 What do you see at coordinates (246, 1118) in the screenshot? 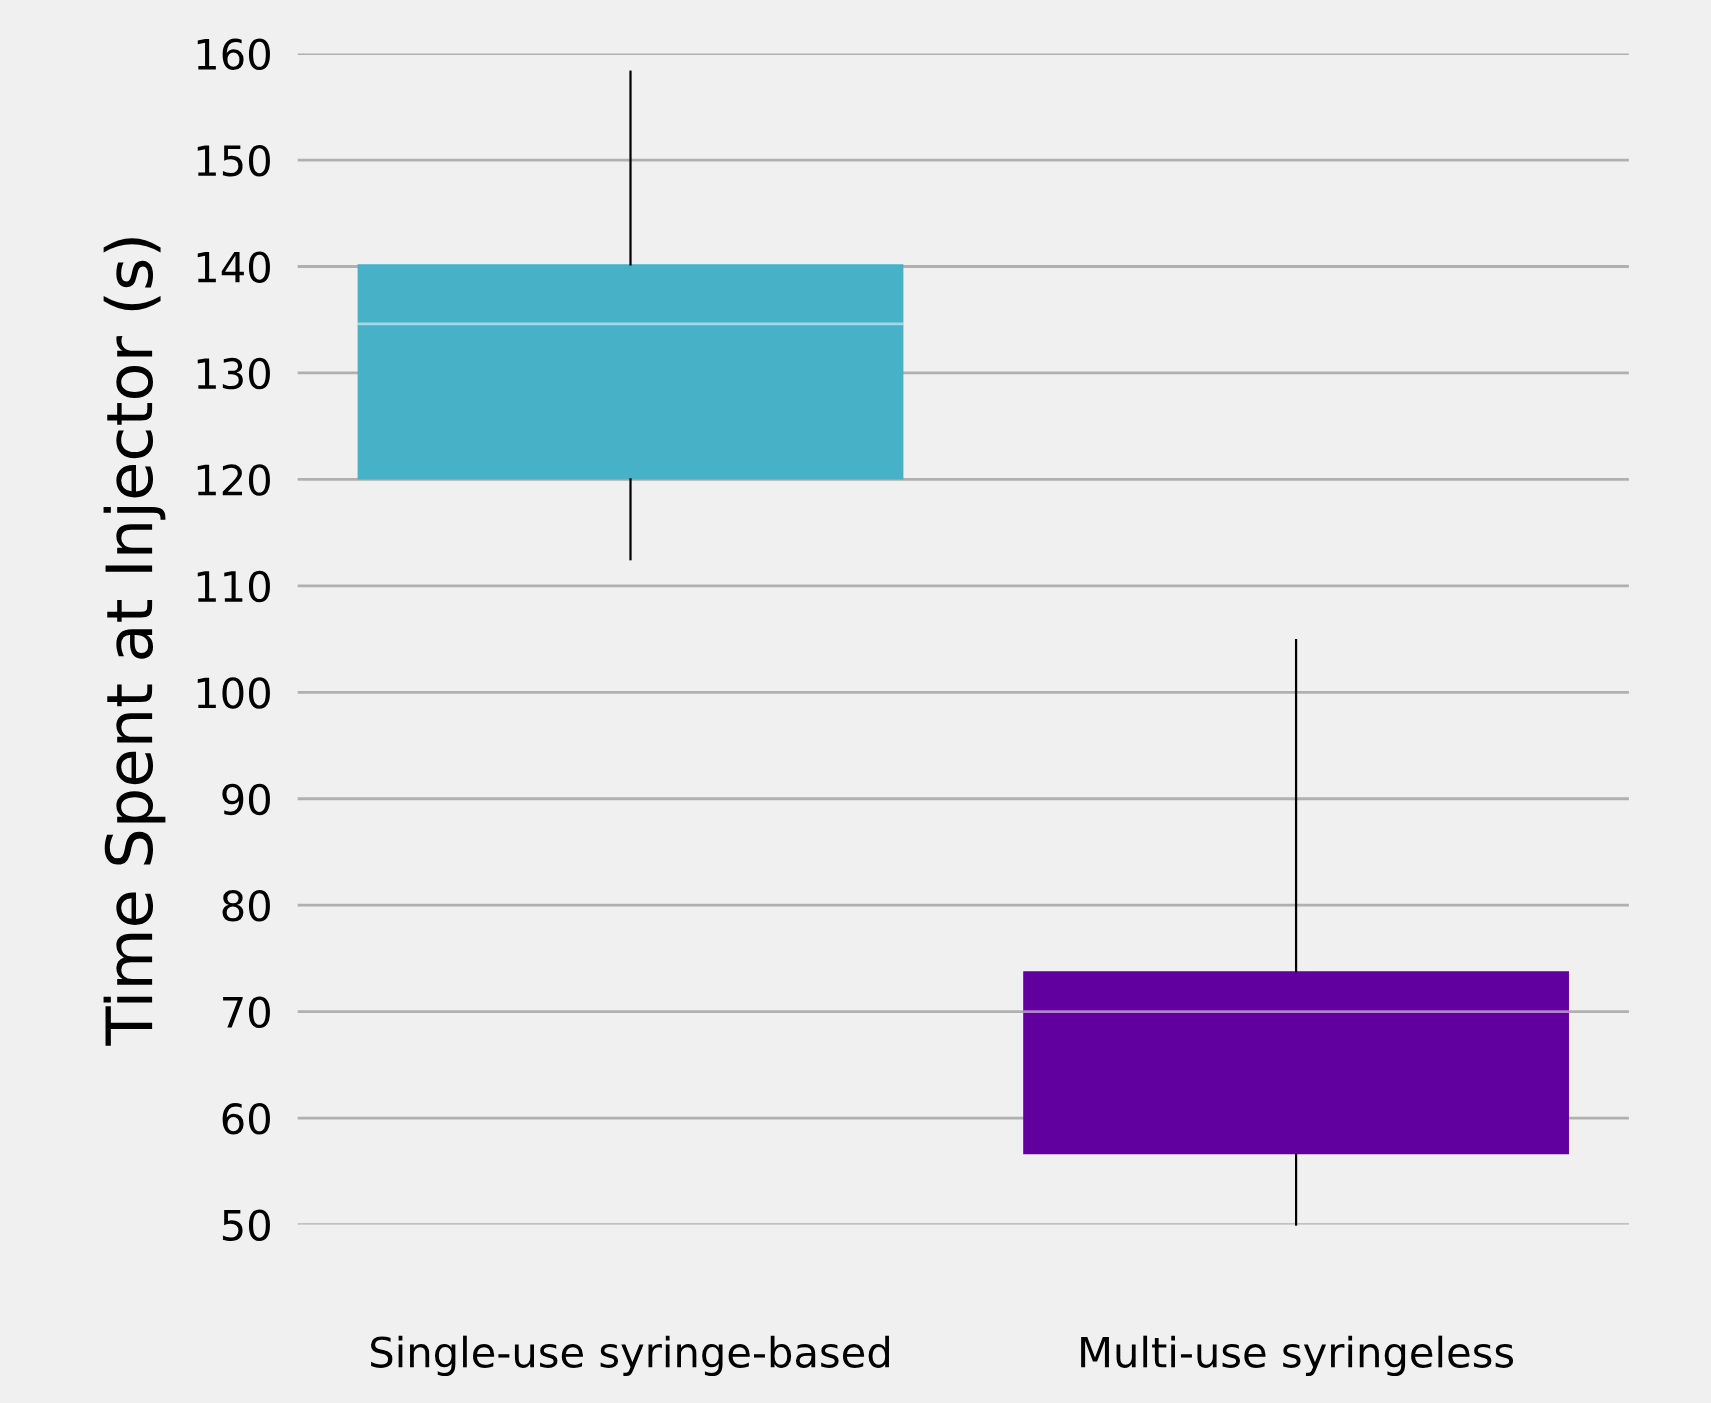
I see `y-tick-label: 60` at bounding box center [246, 1118].